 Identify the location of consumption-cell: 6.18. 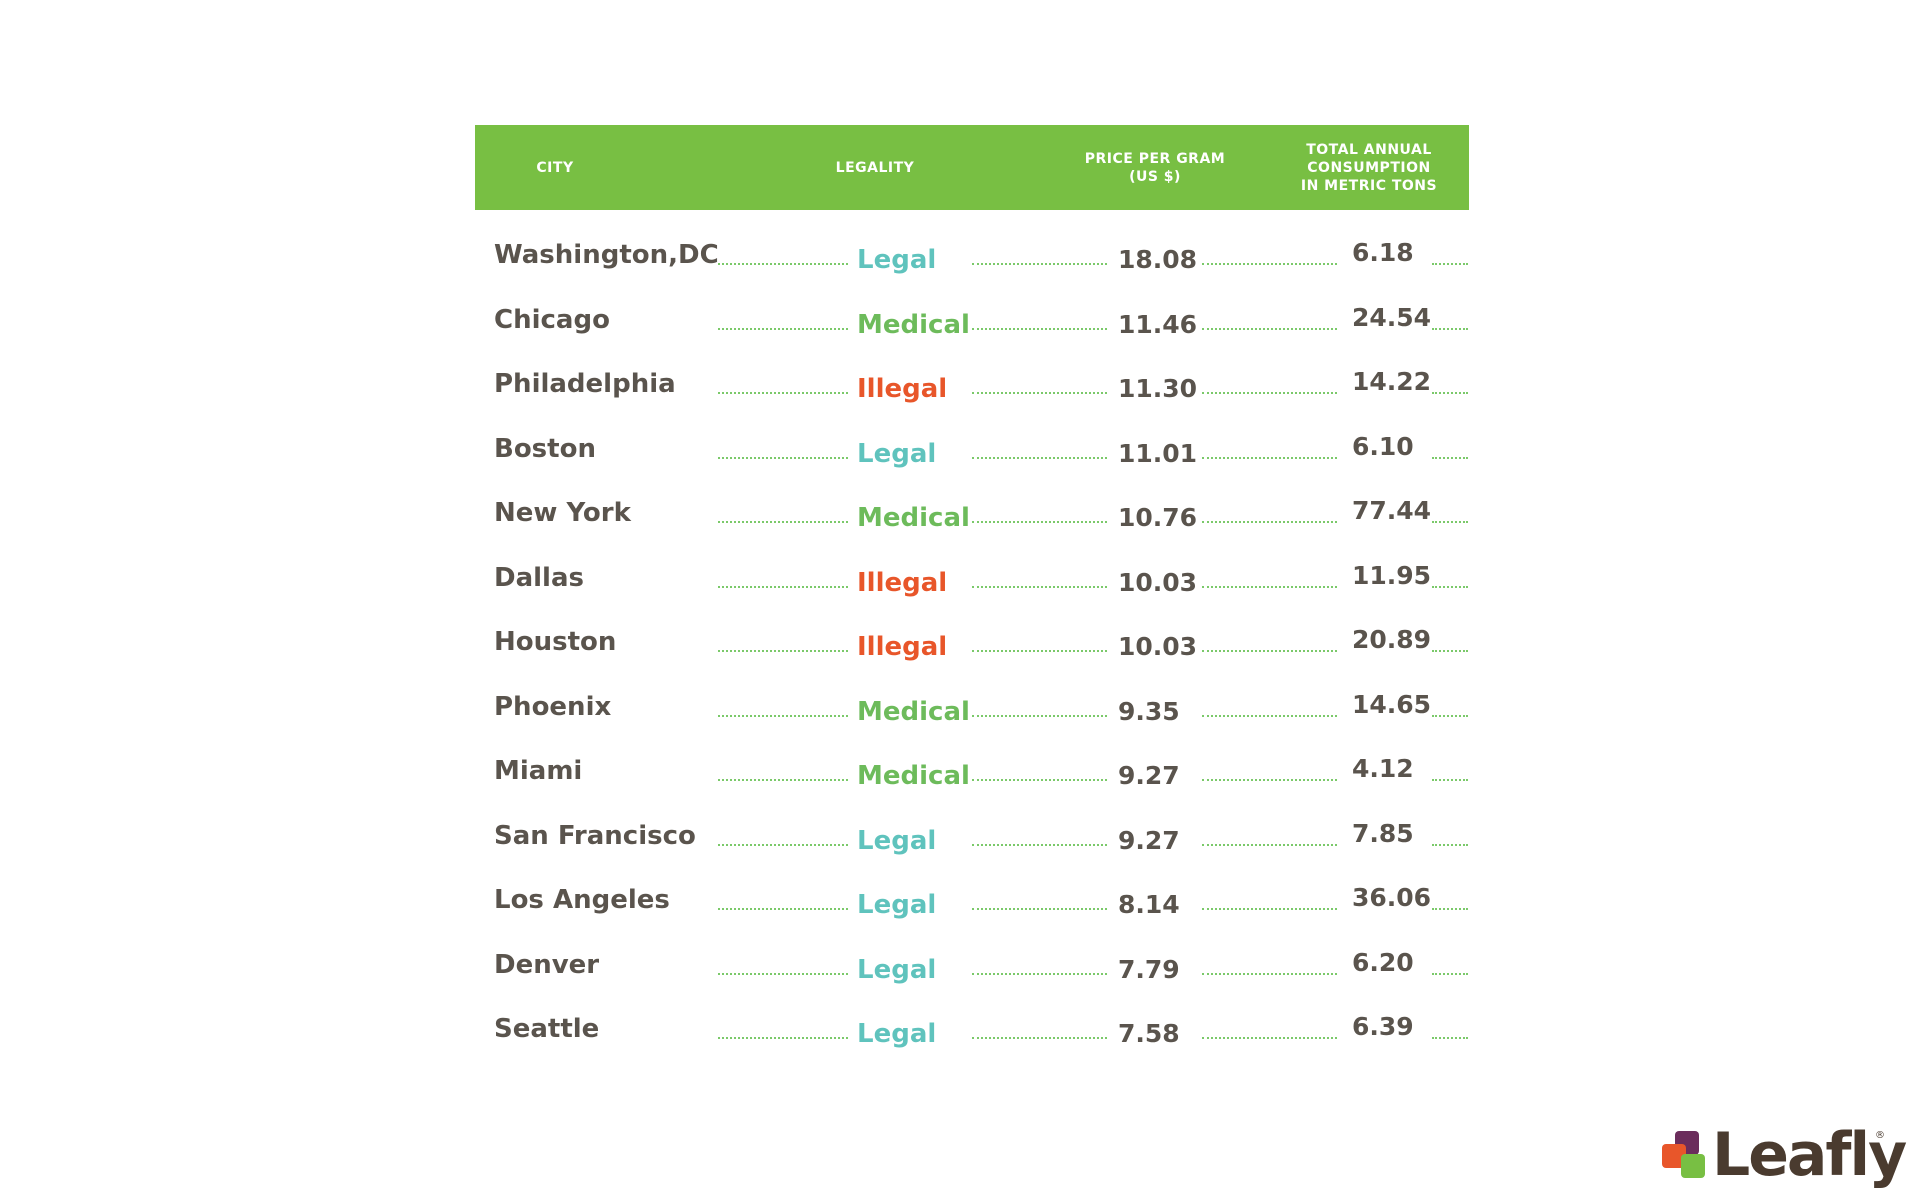
(1383, 252).